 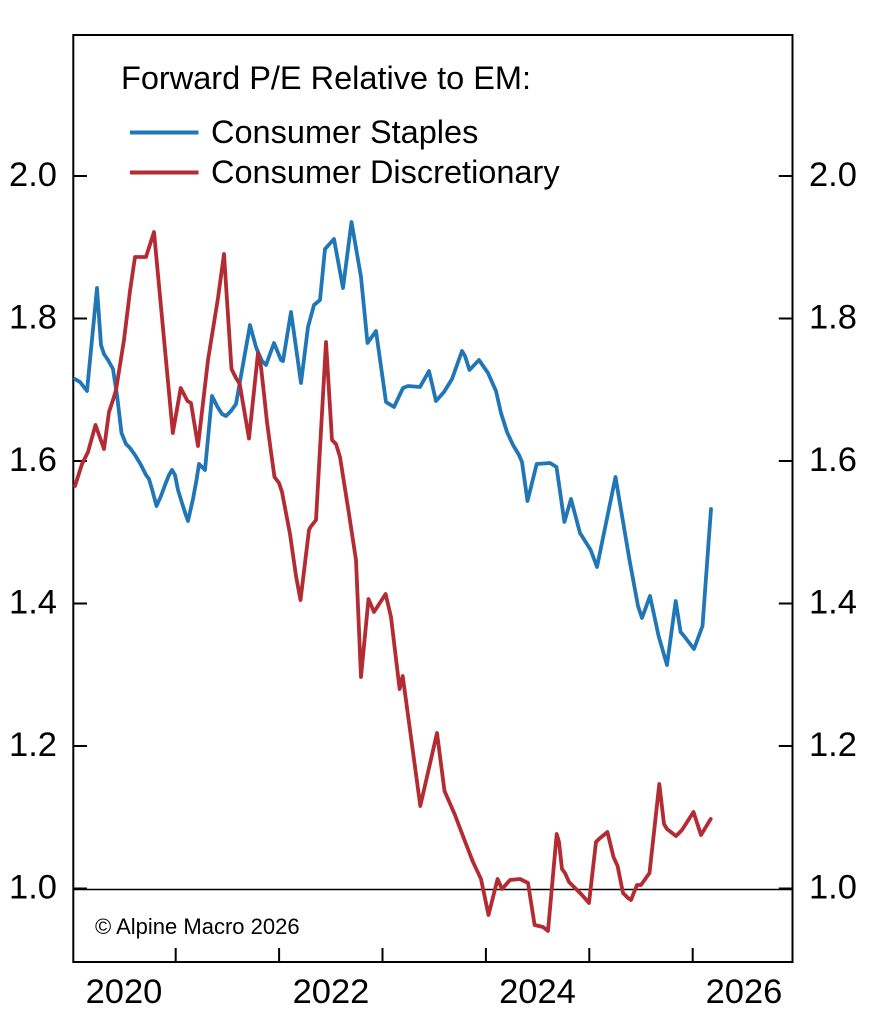 I want to click on svg-text: 2026, so click(x=744, y=992).